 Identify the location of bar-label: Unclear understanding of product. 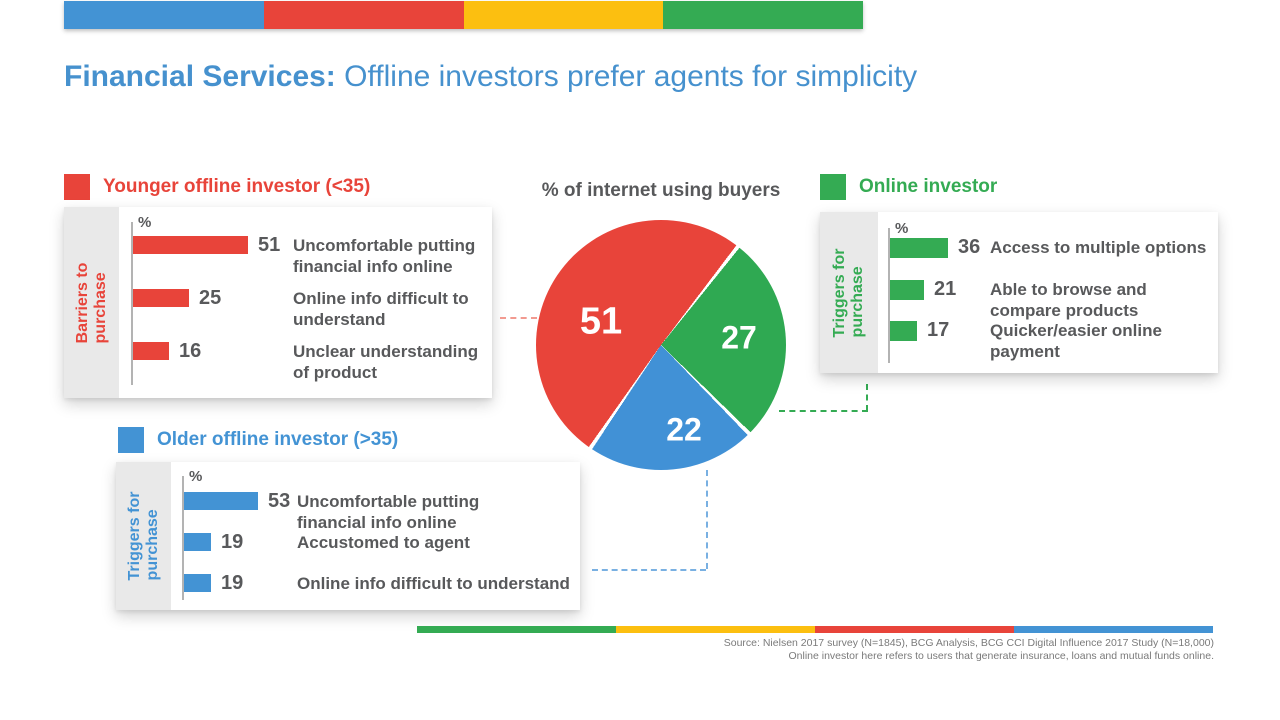
(386, 362).